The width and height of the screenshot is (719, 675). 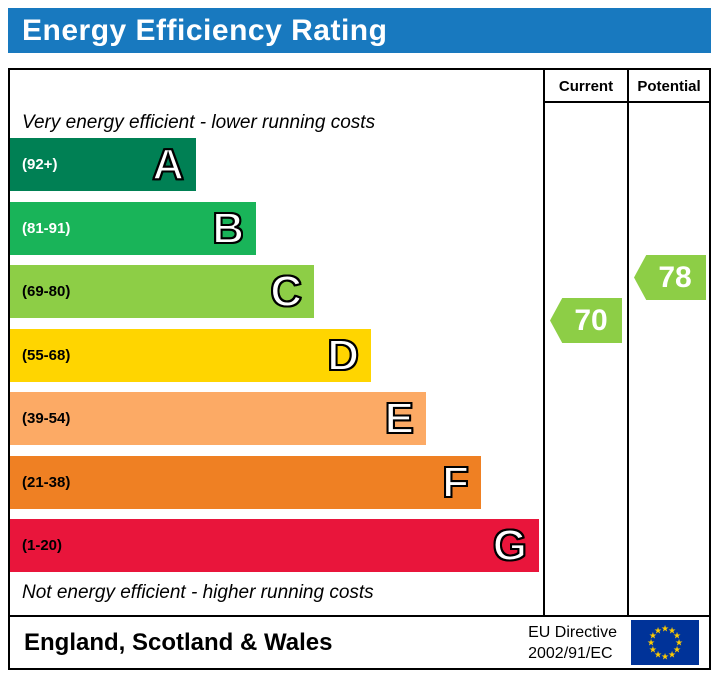 I want to click on band-row-f: (21-38) F, so click(x=245, y=482).